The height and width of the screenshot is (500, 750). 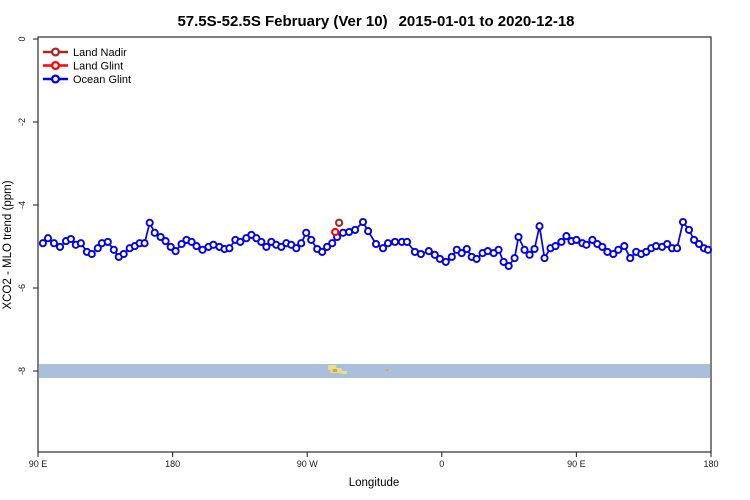 What do you see at coordinates (487, 21) in the screenshot?
I see `chart-title-dates: 2015-01-01 to 2020-12-18` at bounding box center [487, 21].